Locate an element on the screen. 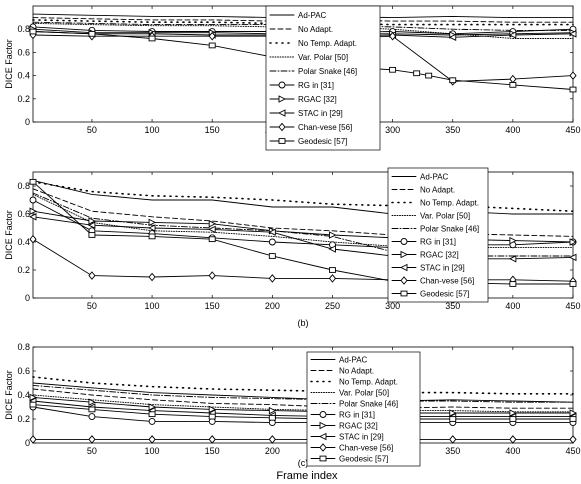 The image size is (581, 484). panel-caption: (c) is located at coordinates (303, 463).